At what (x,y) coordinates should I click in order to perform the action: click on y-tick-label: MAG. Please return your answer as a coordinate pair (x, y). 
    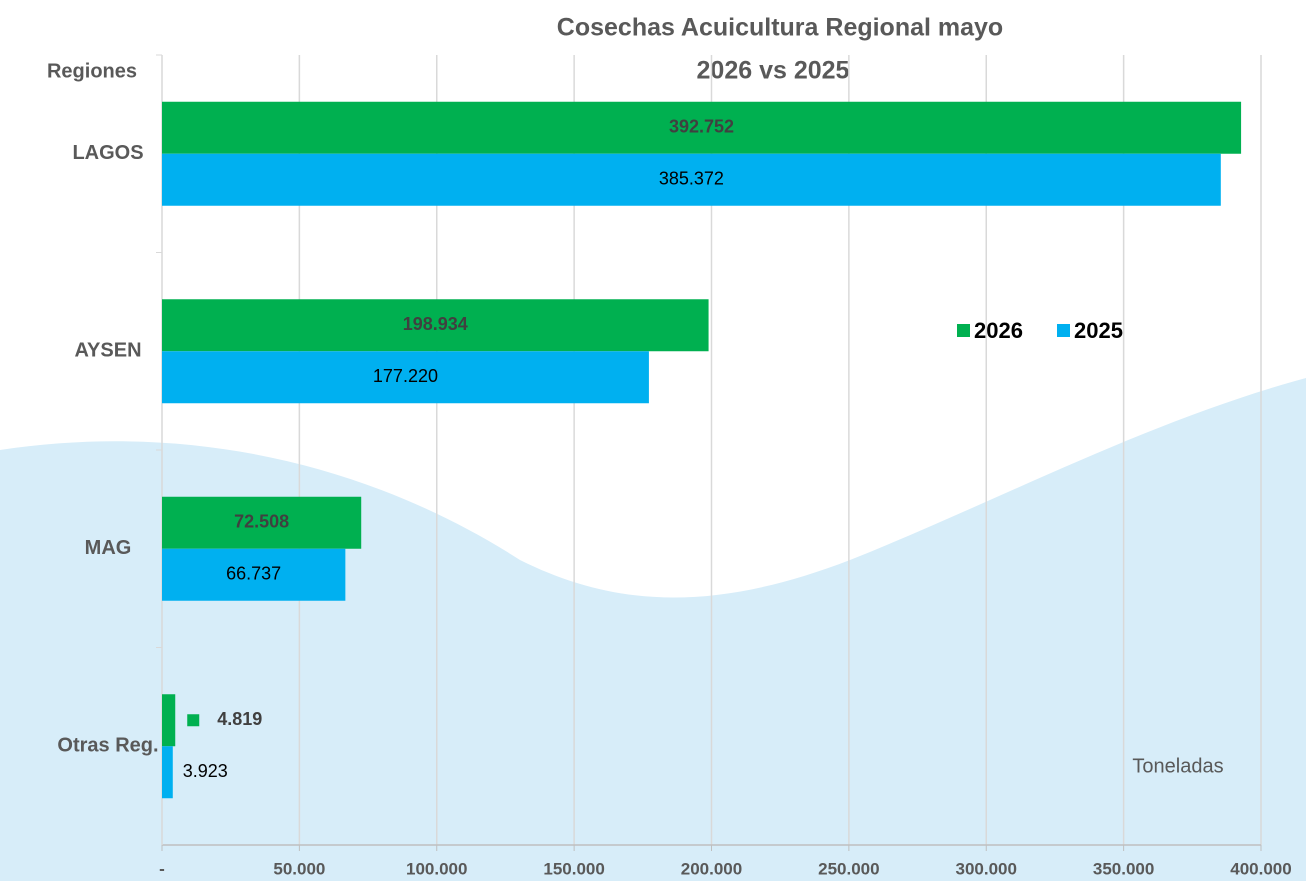
    Looking at the image, I should click on (108, 548).